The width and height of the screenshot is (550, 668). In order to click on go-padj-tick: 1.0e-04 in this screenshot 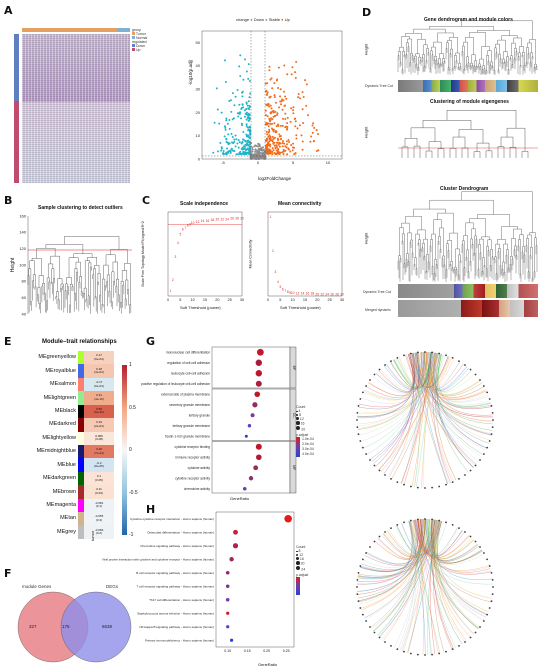, I will do `click(308, 438)`.